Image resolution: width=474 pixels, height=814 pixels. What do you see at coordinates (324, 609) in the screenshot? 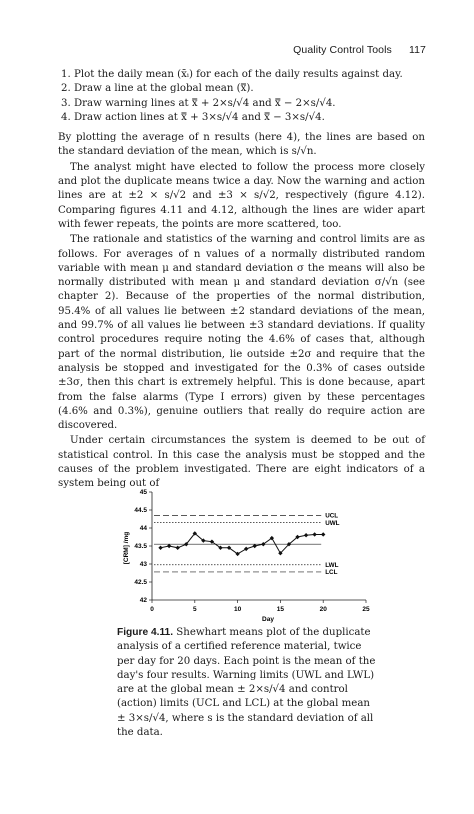
I see `x-tick-label: 20` at bounding box center [324, 609].